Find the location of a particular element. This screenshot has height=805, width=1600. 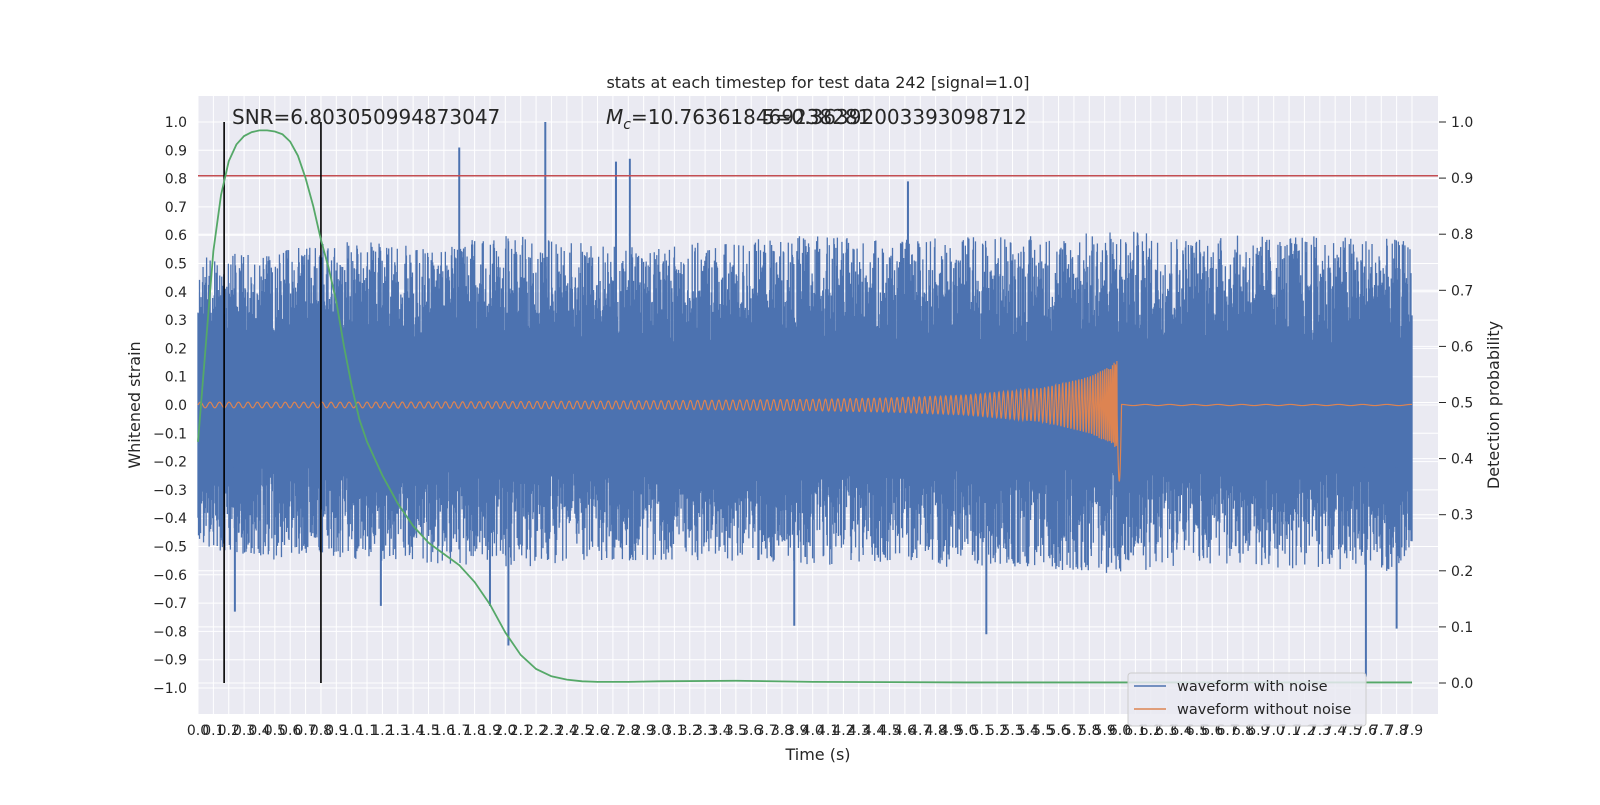

y-left-tick-label-9: 0.1 is located at coordinates (176, 378).